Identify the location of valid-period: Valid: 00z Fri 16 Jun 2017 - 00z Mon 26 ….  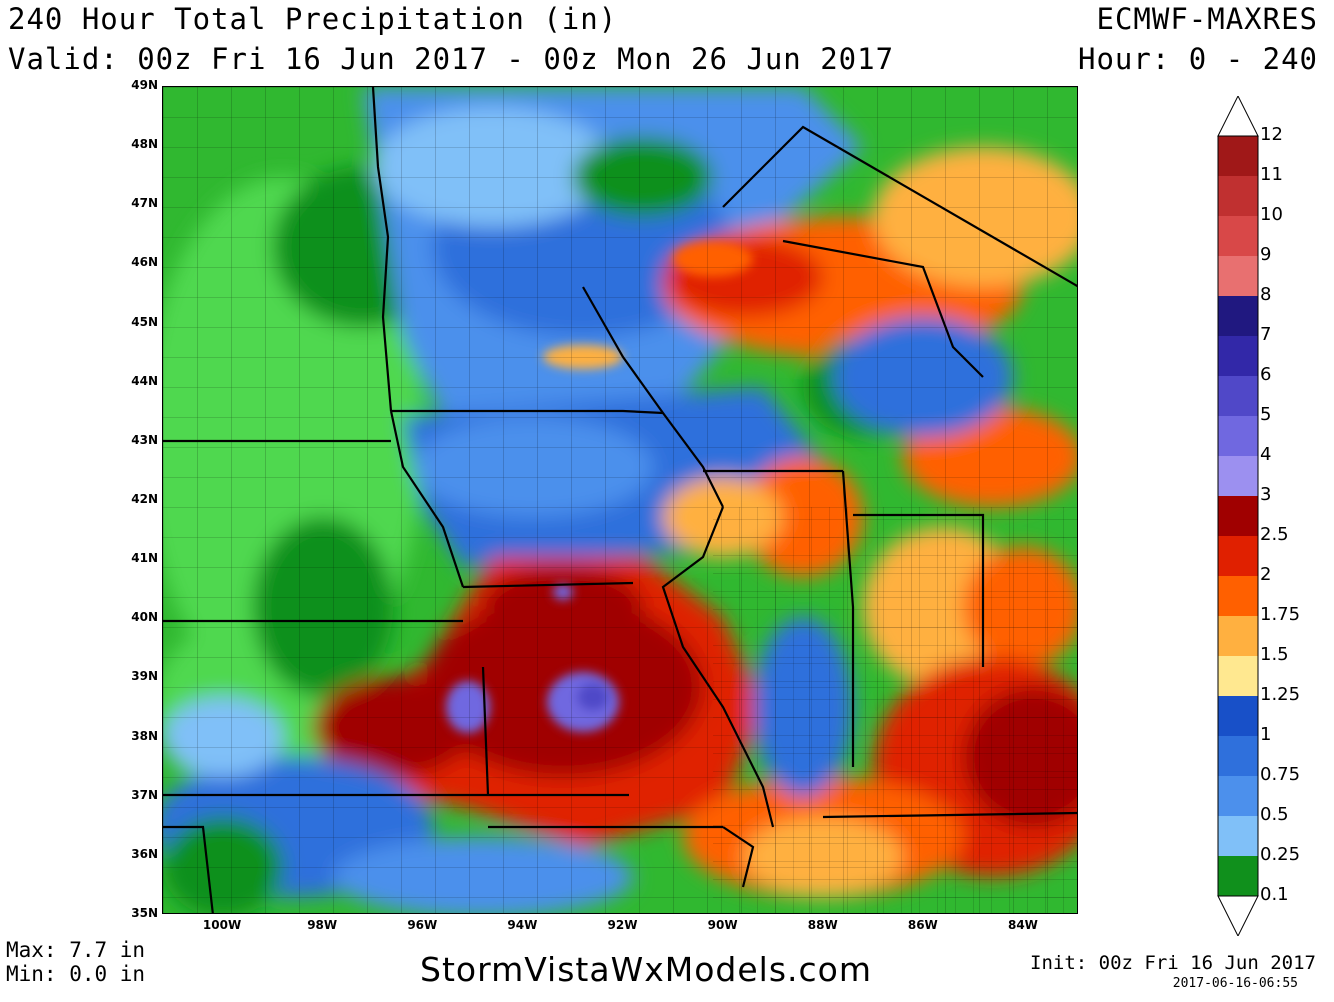
(451, 59).